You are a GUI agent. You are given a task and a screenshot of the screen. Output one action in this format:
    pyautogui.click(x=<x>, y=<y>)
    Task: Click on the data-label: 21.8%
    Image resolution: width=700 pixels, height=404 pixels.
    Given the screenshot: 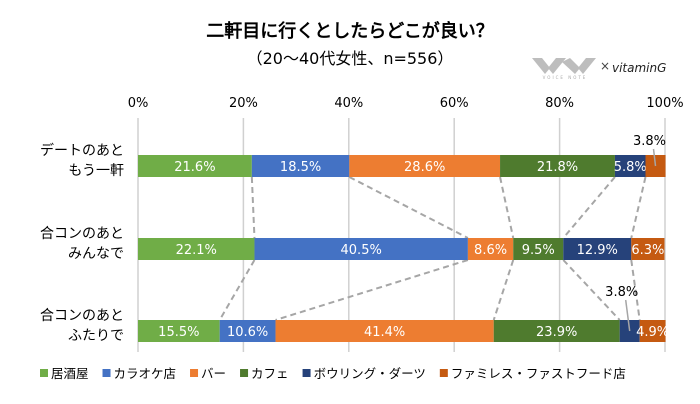 What is the action you would take?
    pyautogui.click(x=557, y=167)
    